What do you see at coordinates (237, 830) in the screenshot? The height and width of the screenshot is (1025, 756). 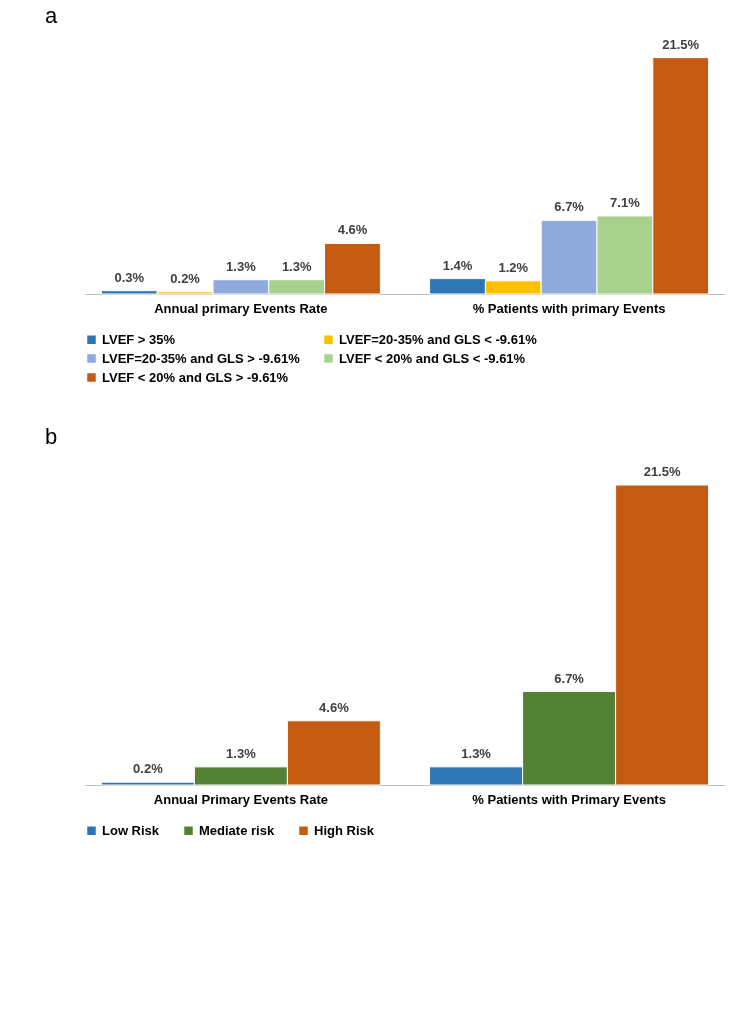 I see `legend-label: Mediate risk` at bounding box center [237, 830].